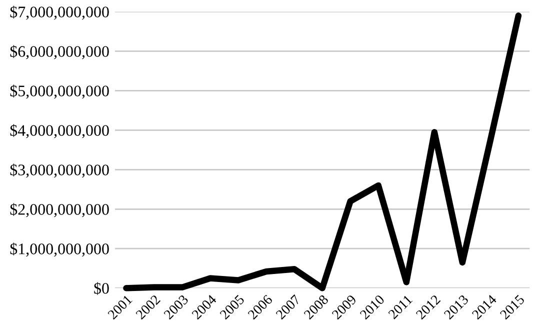  I want to click on y-tick-label: $6,000,000,000, so click(59, 52).